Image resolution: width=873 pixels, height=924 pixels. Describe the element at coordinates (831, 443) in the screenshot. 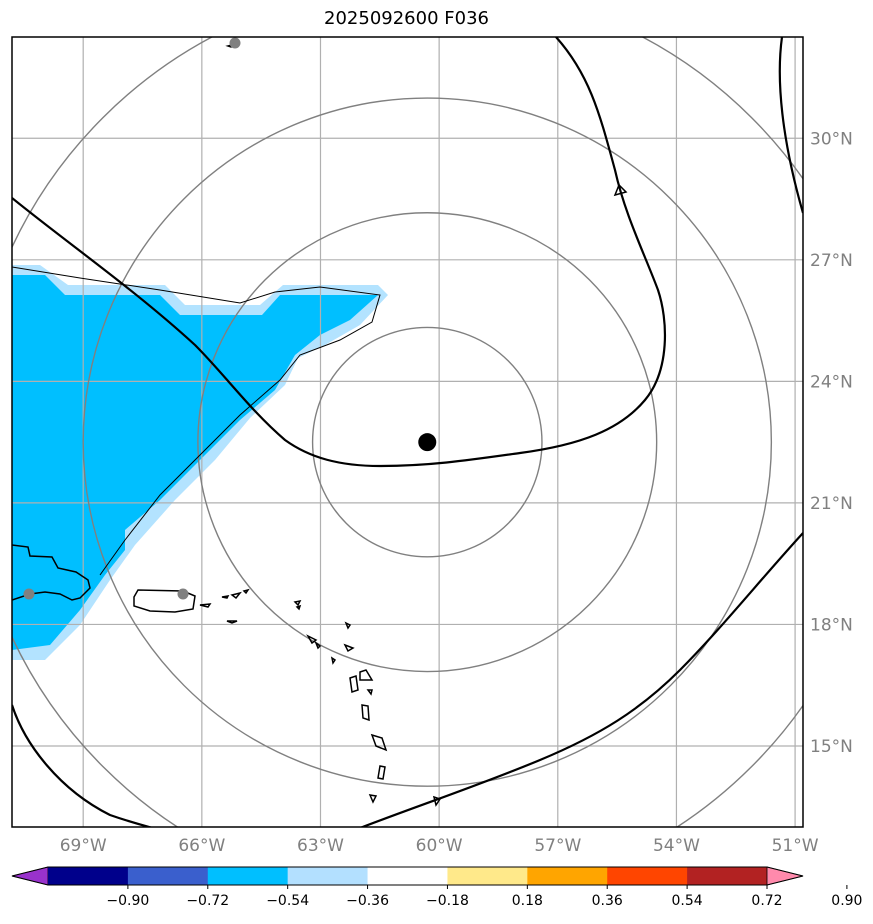

I see `latitude-labels: 15°N 18°N 21°N 24°N 27°N 30°N` at that location.